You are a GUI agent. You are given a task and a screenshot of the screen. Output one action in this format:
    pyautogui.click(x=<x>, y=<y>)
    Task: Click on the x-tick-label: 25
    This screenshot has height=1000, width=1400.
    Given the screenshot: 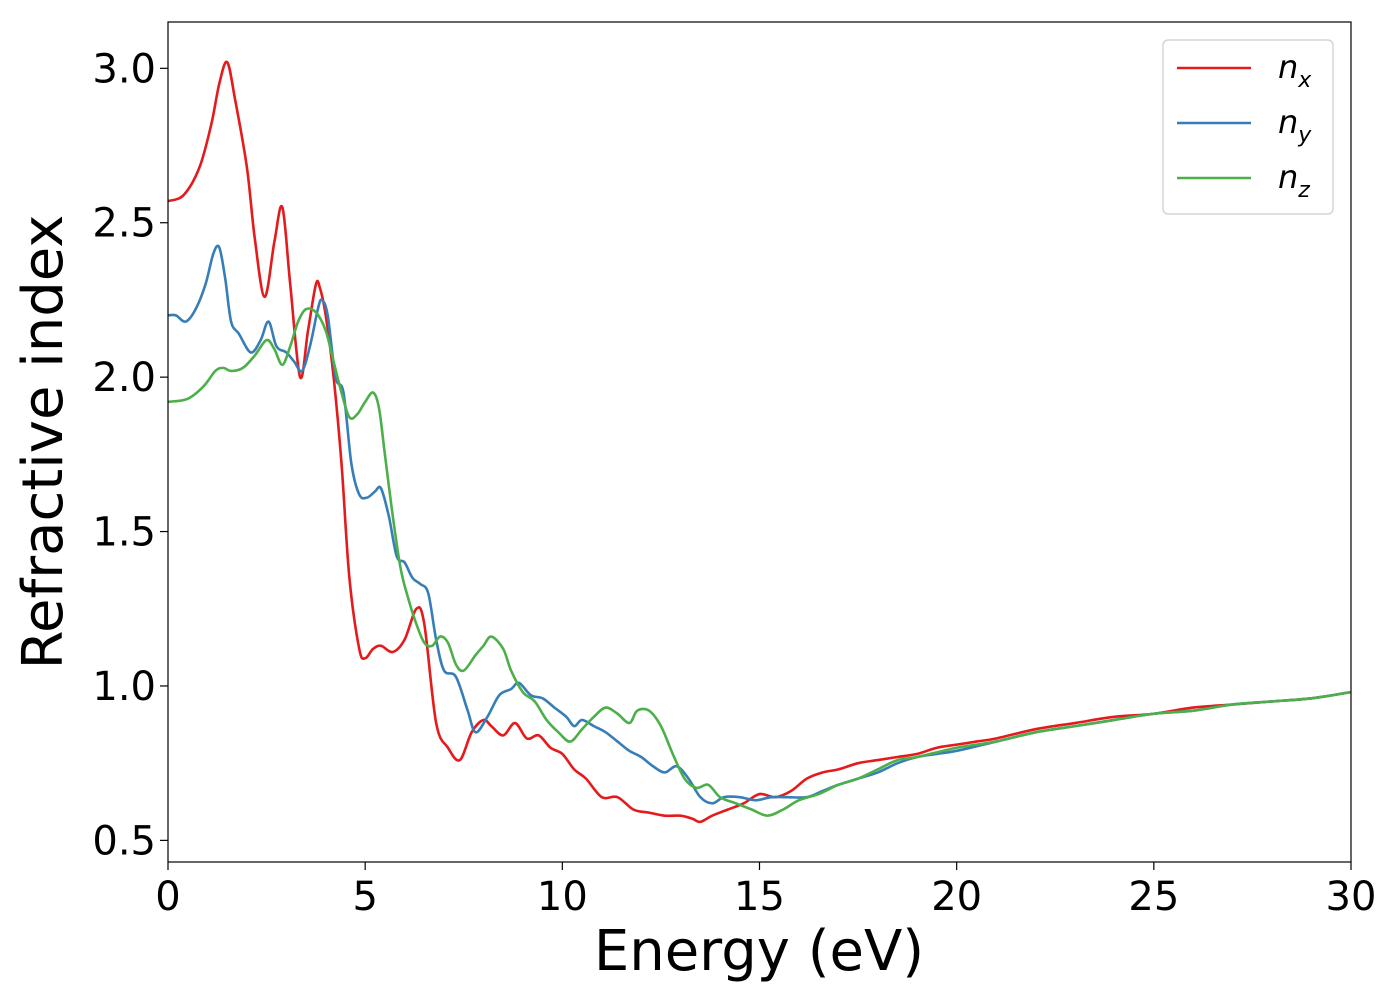 What is the action you would take?
    pyautogui.click(x=1153, y=897)
    